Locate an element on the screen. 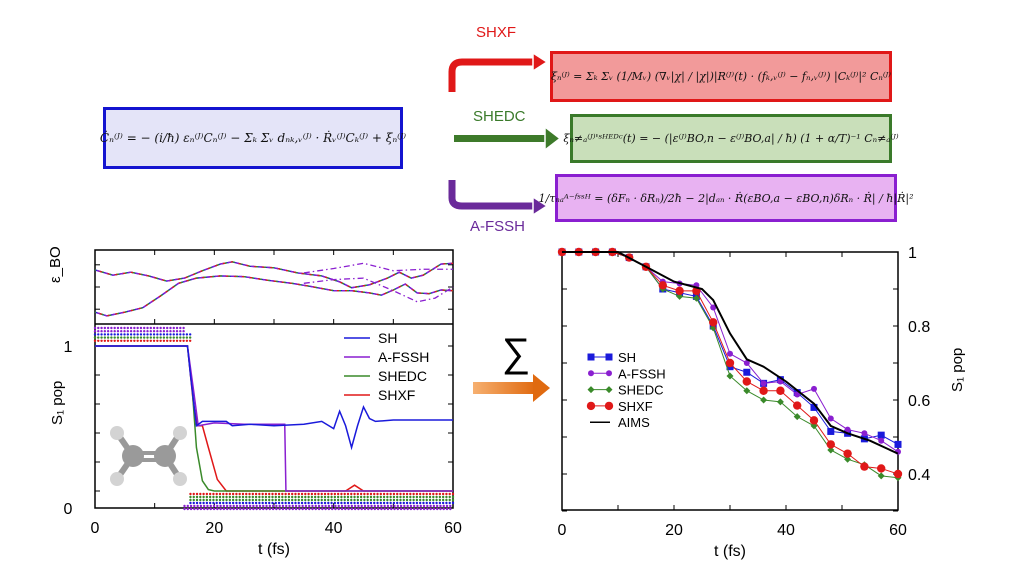  shxf-arrow-label: SHXF is located at coordinates (496, 32).